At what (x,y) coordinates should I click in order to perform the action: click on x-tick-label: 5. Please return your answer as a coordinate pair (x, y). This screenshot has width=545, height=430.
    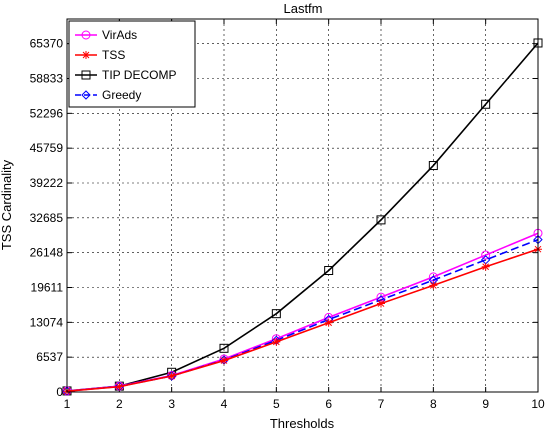
    Looking at the image, I should click on (276, 404).